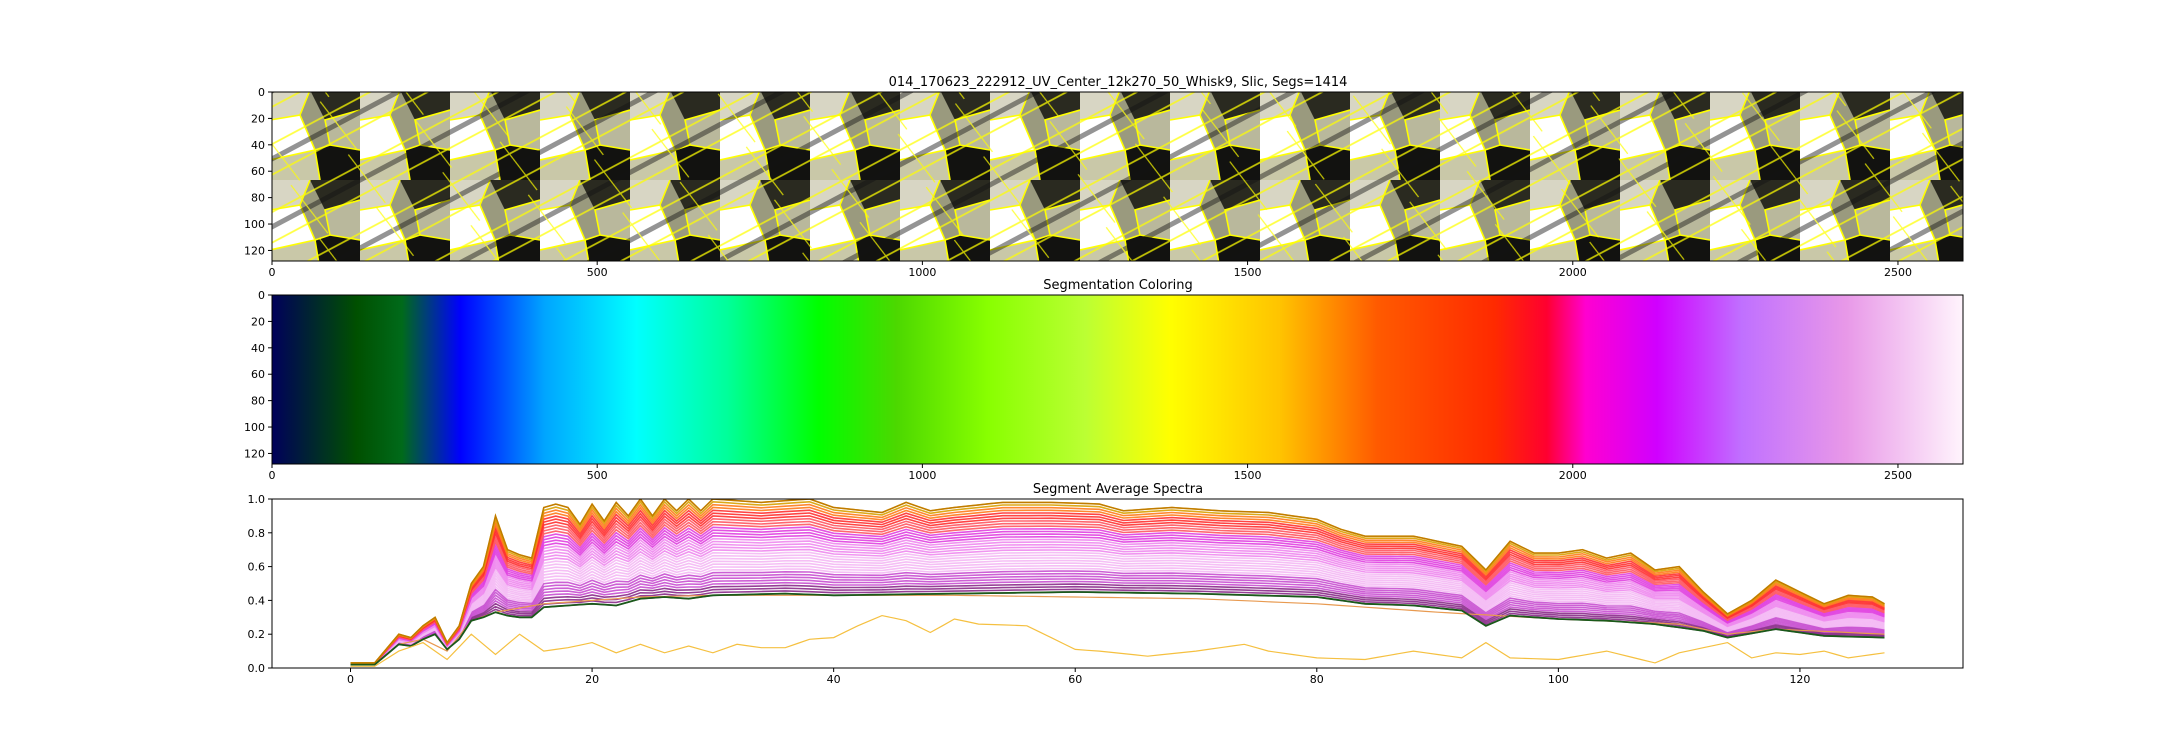 The width and height of the screenshot is (2160, 756). What do you see at coordinates (1117, 640) in the screenshot?
I see `spectrum-low-line` at bounding box center [1117, 640].